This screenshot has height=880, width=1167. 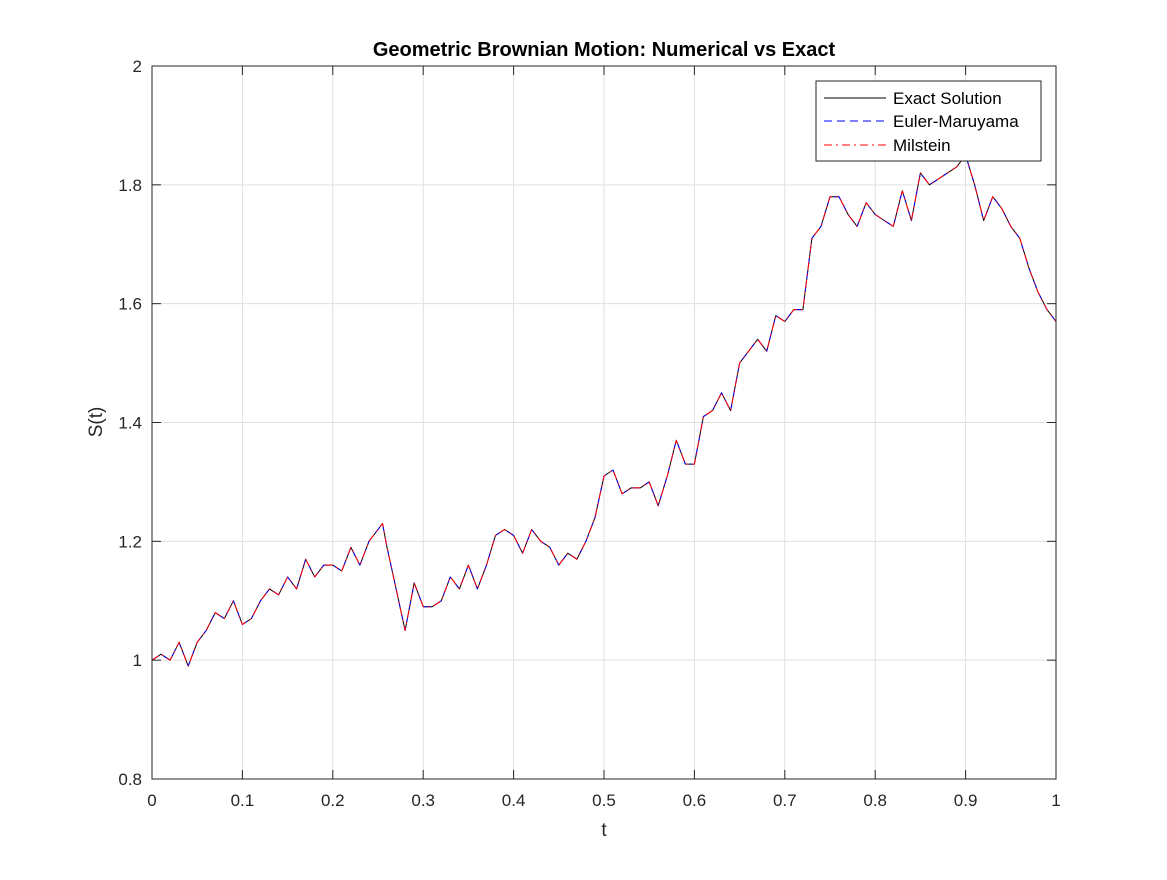 I want to click on x-tick-label: 0.9, so click(x=966, y=800).